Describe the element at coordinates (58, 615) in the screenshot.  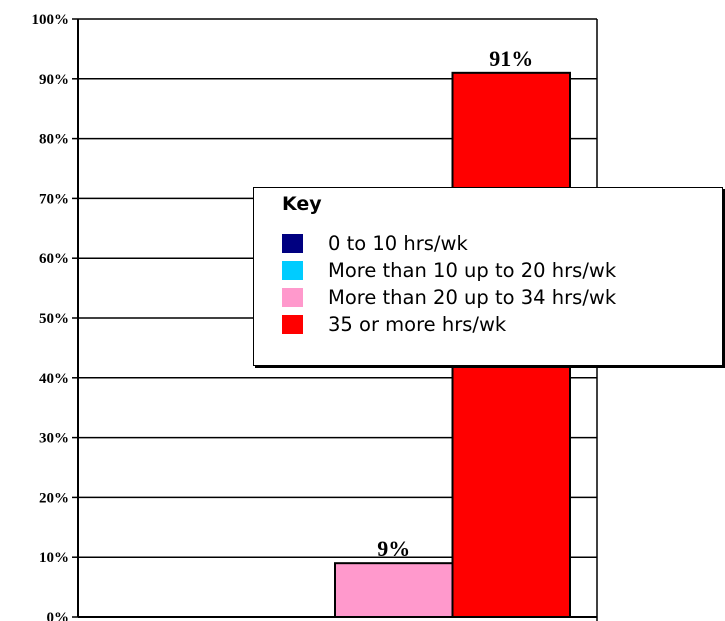
I see `y-tick-label: 0%` at that location.